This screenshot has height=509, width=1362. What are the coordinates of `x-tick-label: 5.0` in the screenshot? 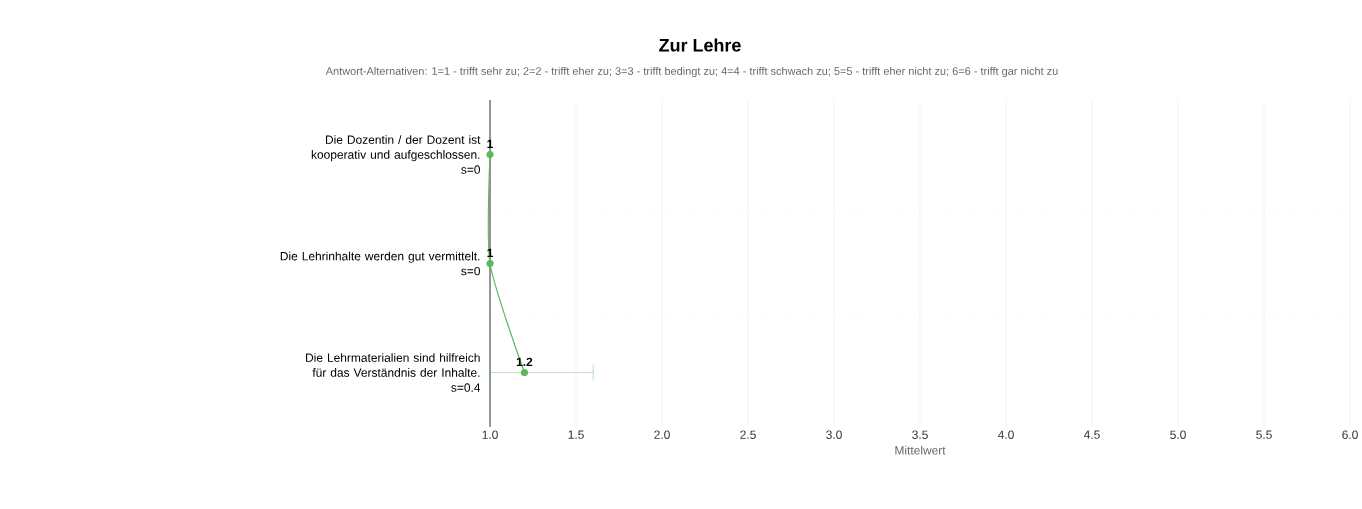 It's located at (1178, 434).